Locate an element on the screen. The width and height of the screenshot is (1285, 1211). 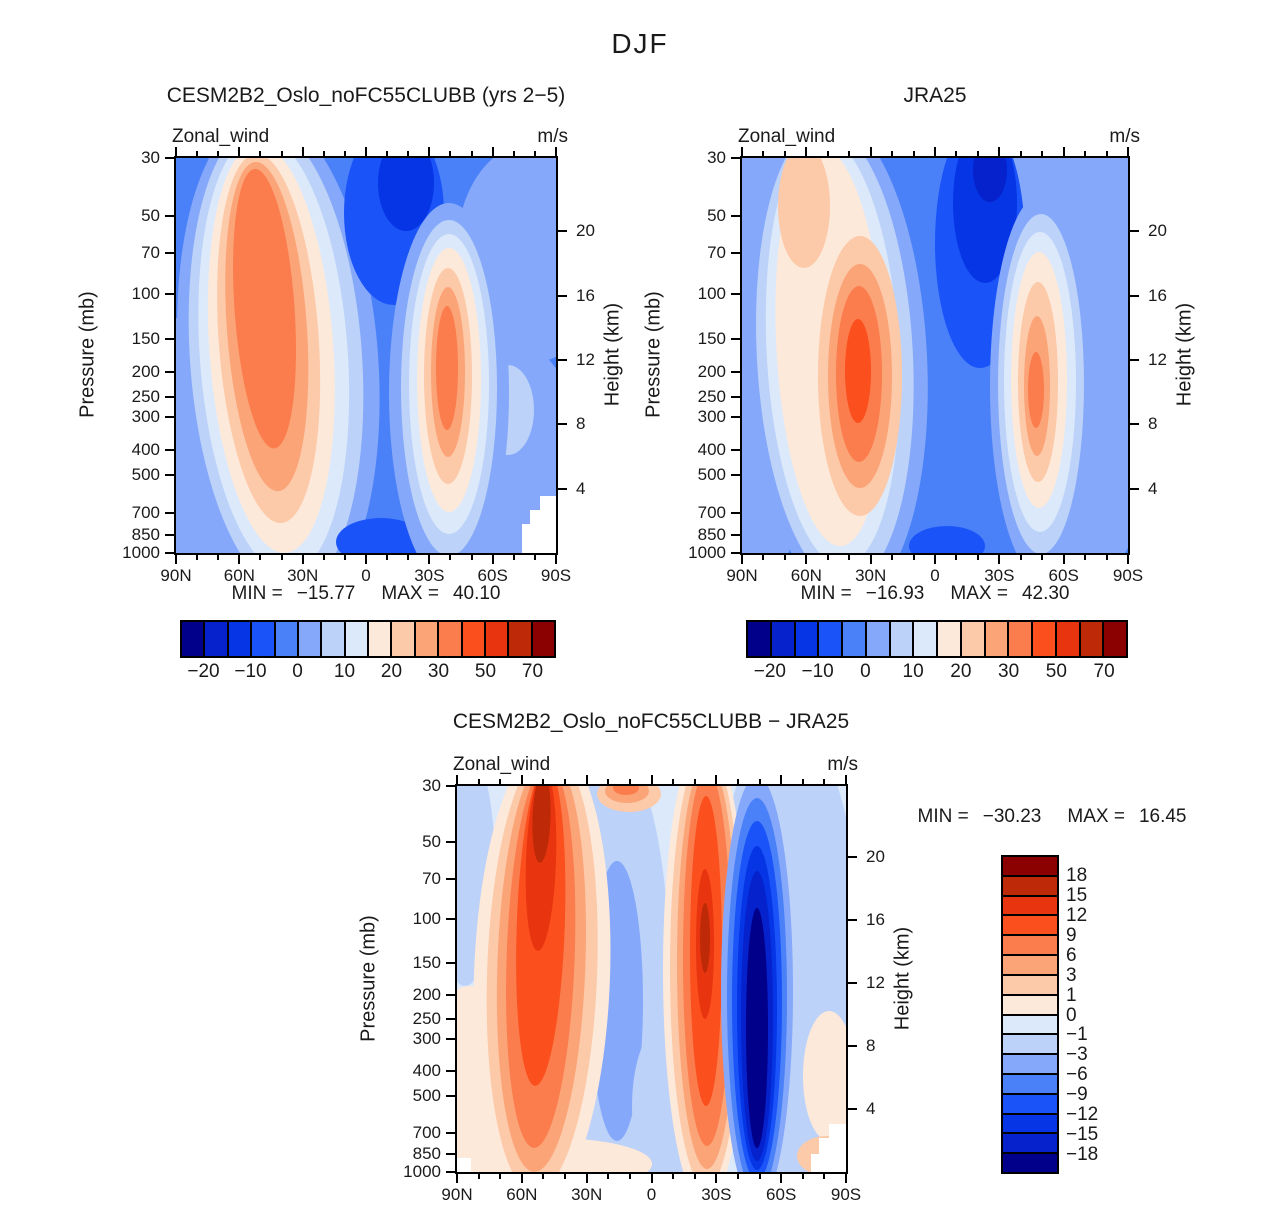
height-tick-label: 12 is located at coordinates (875, 983).